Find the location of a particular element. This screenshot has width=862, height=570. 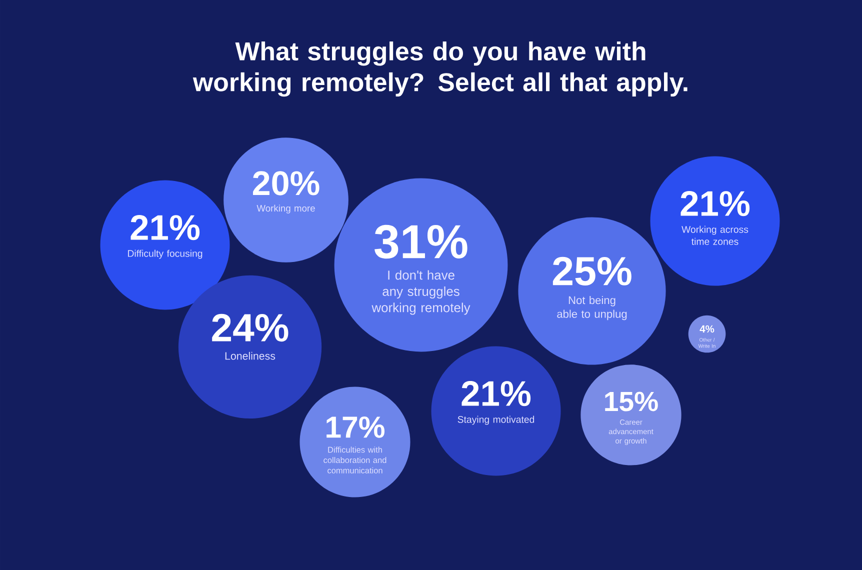

text: What struggles do you have with working remotely? Select all that apply. is located at coordinates (440, 69).